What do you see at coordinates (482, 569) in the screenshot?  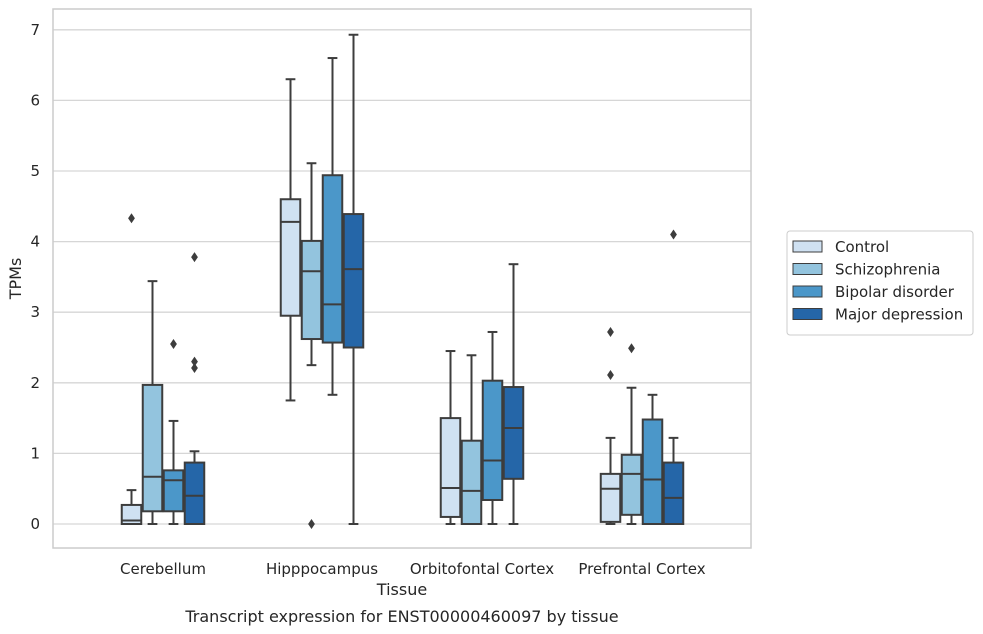 I see `x-tick-label: Orbitofontal Cortex` at bounding box center [482, 569].